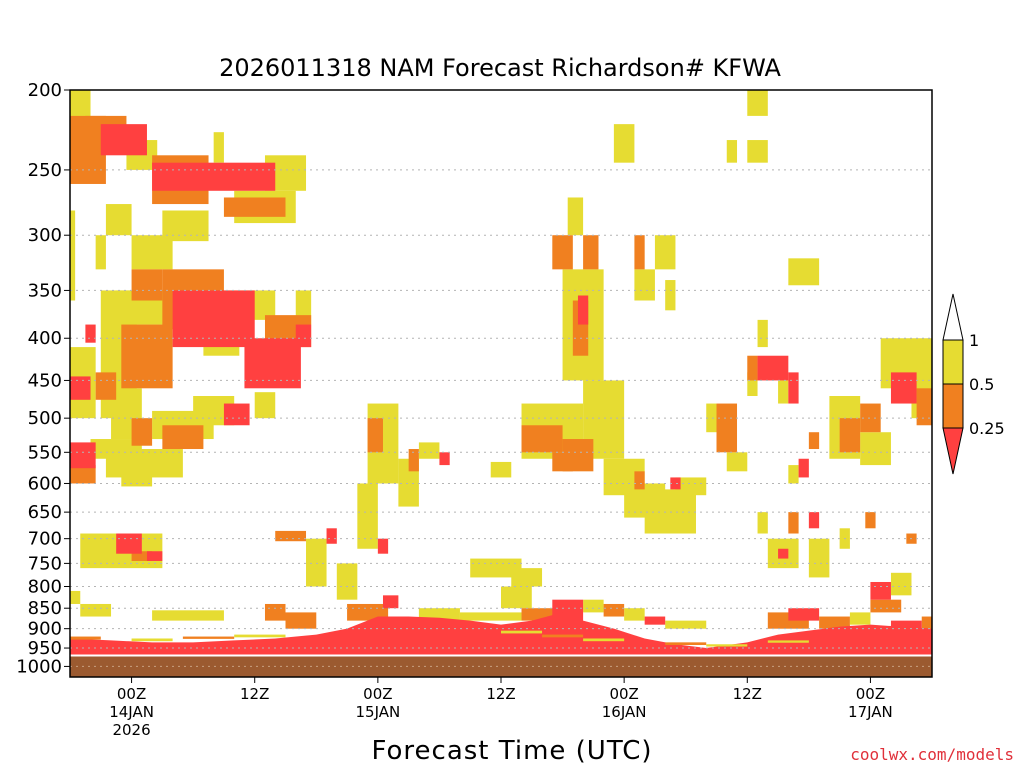 Image resolution: width=1024 pixels, height=768 pixels. What do you see at coordinates (45, 648) in the screenshot?
I see `y-tick-label-950: 950` at bounding box center [45, 648].